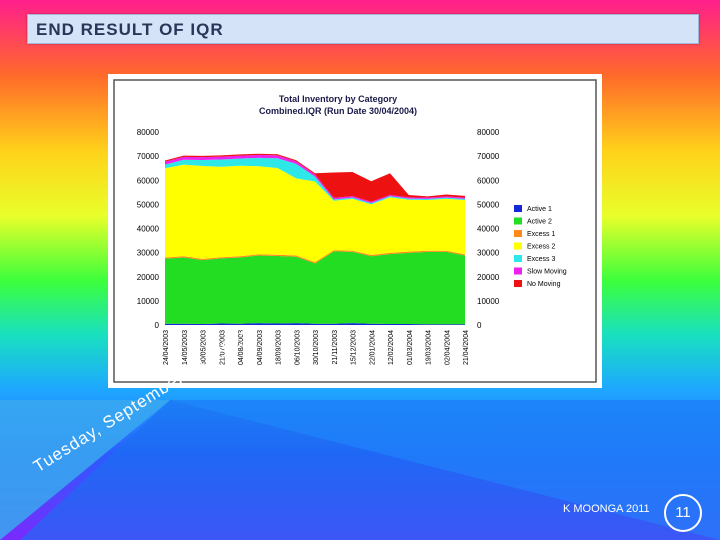 The image size is (720, 540). What do you see at coordinates (541, 259) in the screenshot?
I see `legend-label-4: Excess 3` at bounding box center [541, 259].